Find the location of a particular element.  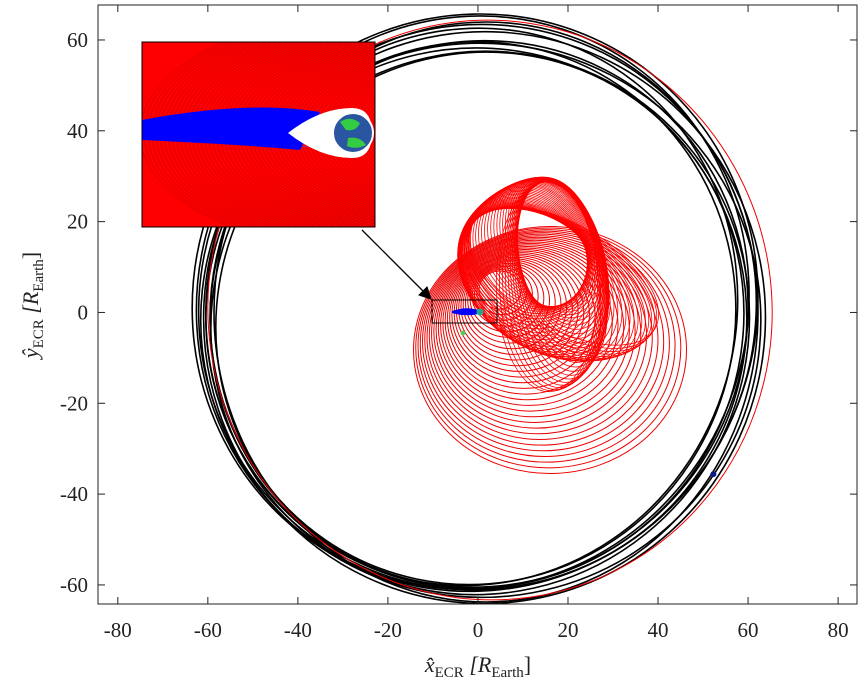

y-tick-label: 40 is located at coordinates (77, 131).